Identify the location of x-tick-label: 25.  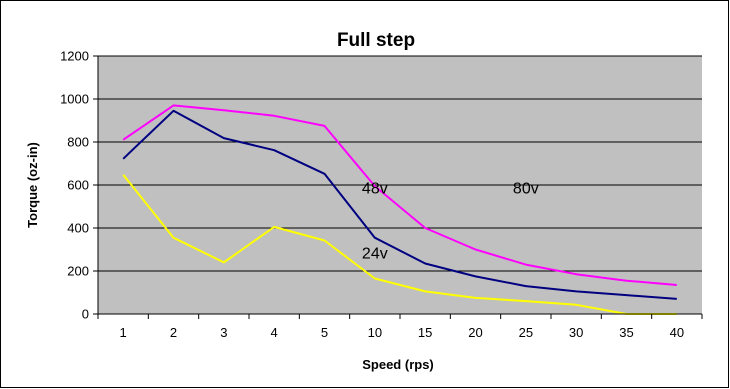
(526, 332).